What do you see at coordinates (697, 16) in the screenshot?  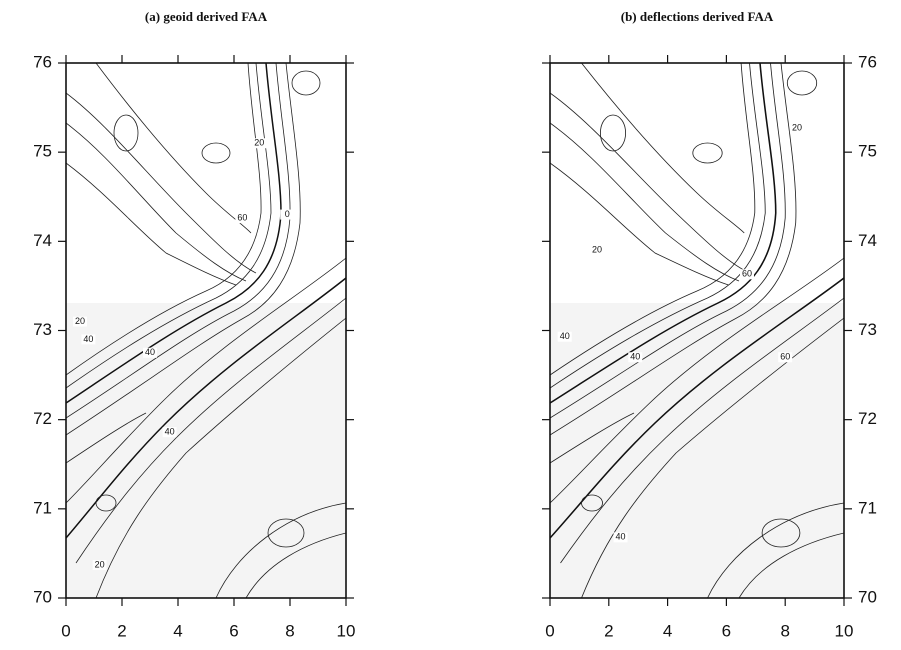 I see `panel-title: (b) deflections derived FAA` at bounding box center [697, 16].